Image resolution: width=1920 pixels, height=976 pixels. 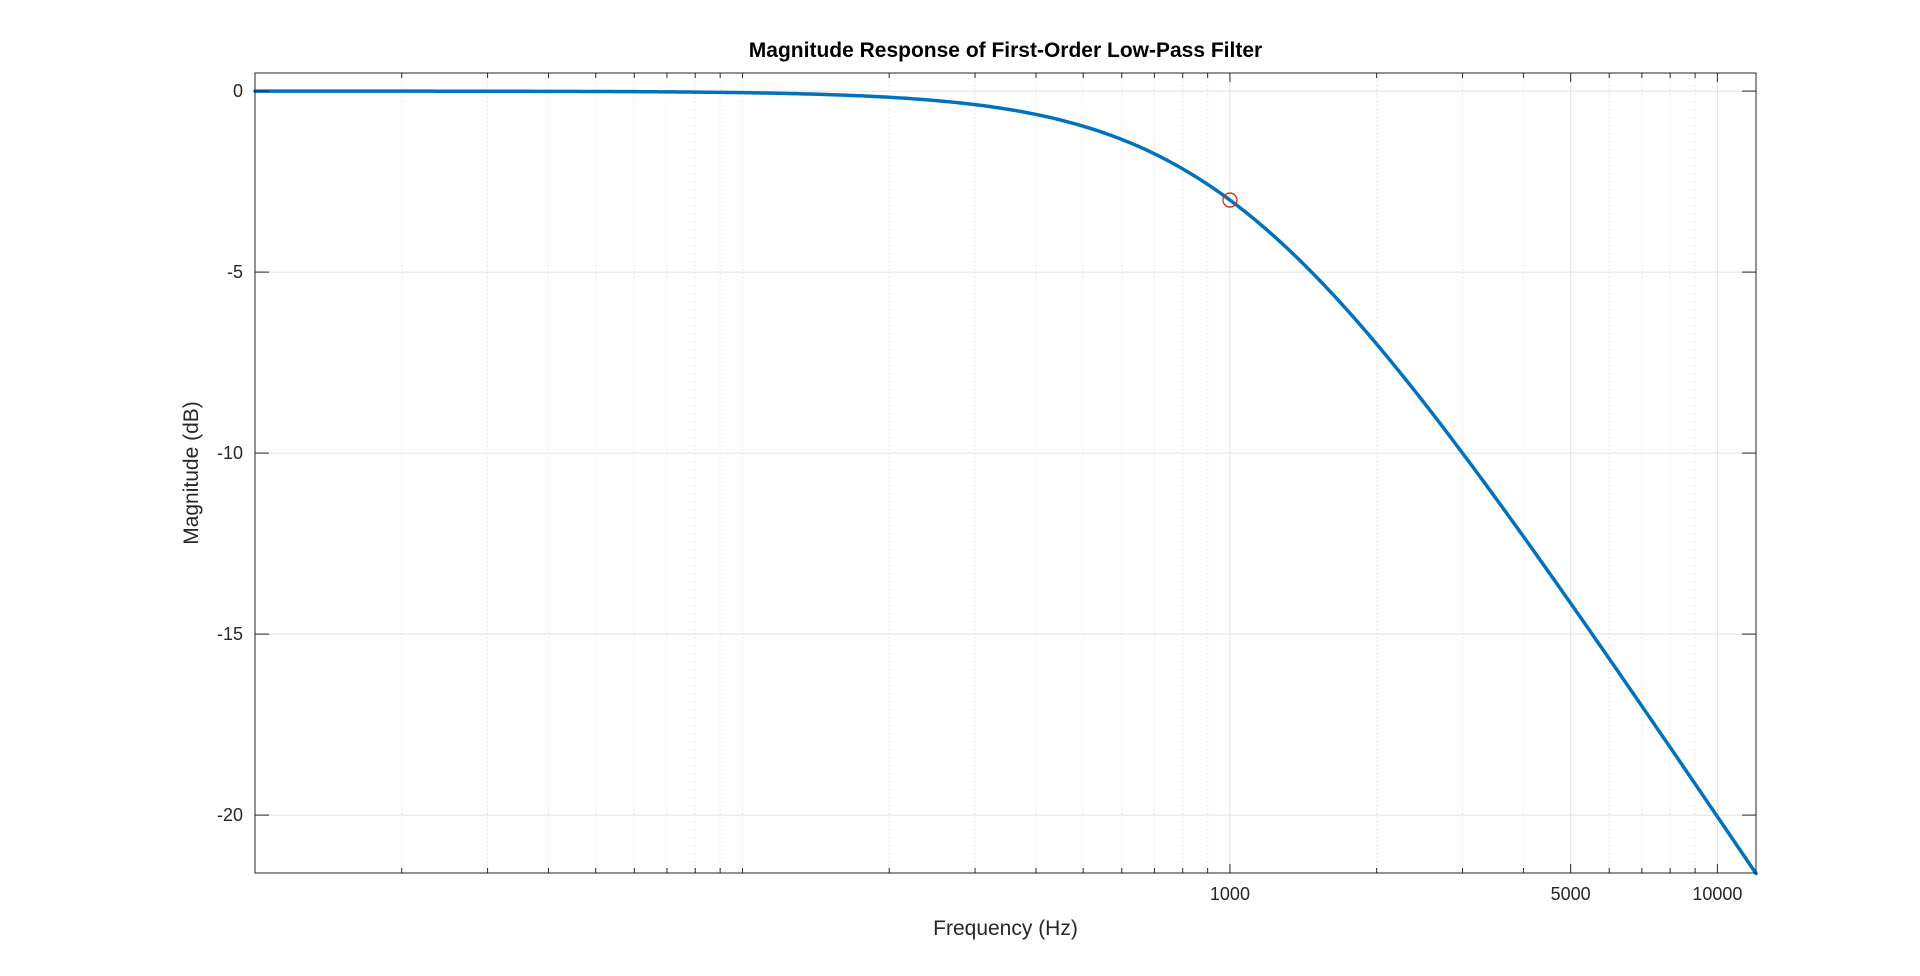 I want to click on y-tick-label: 0, so click(x=238, y=91).